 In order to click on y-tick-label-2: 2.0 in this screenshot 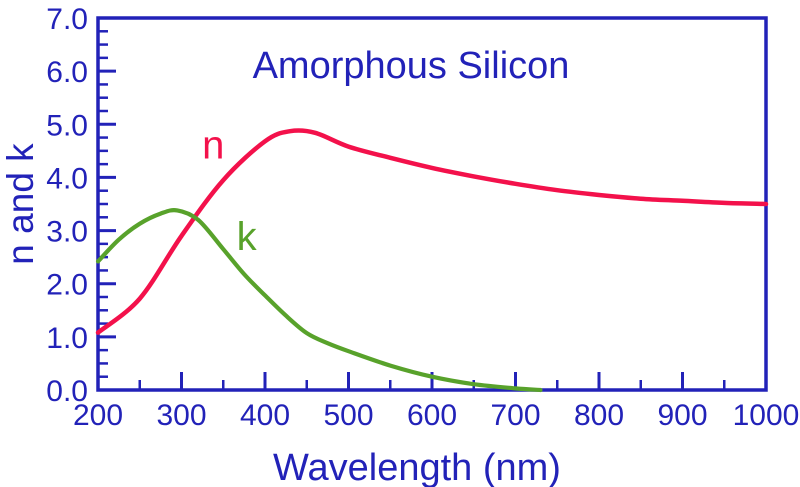, I will do `click(67, 285)`.